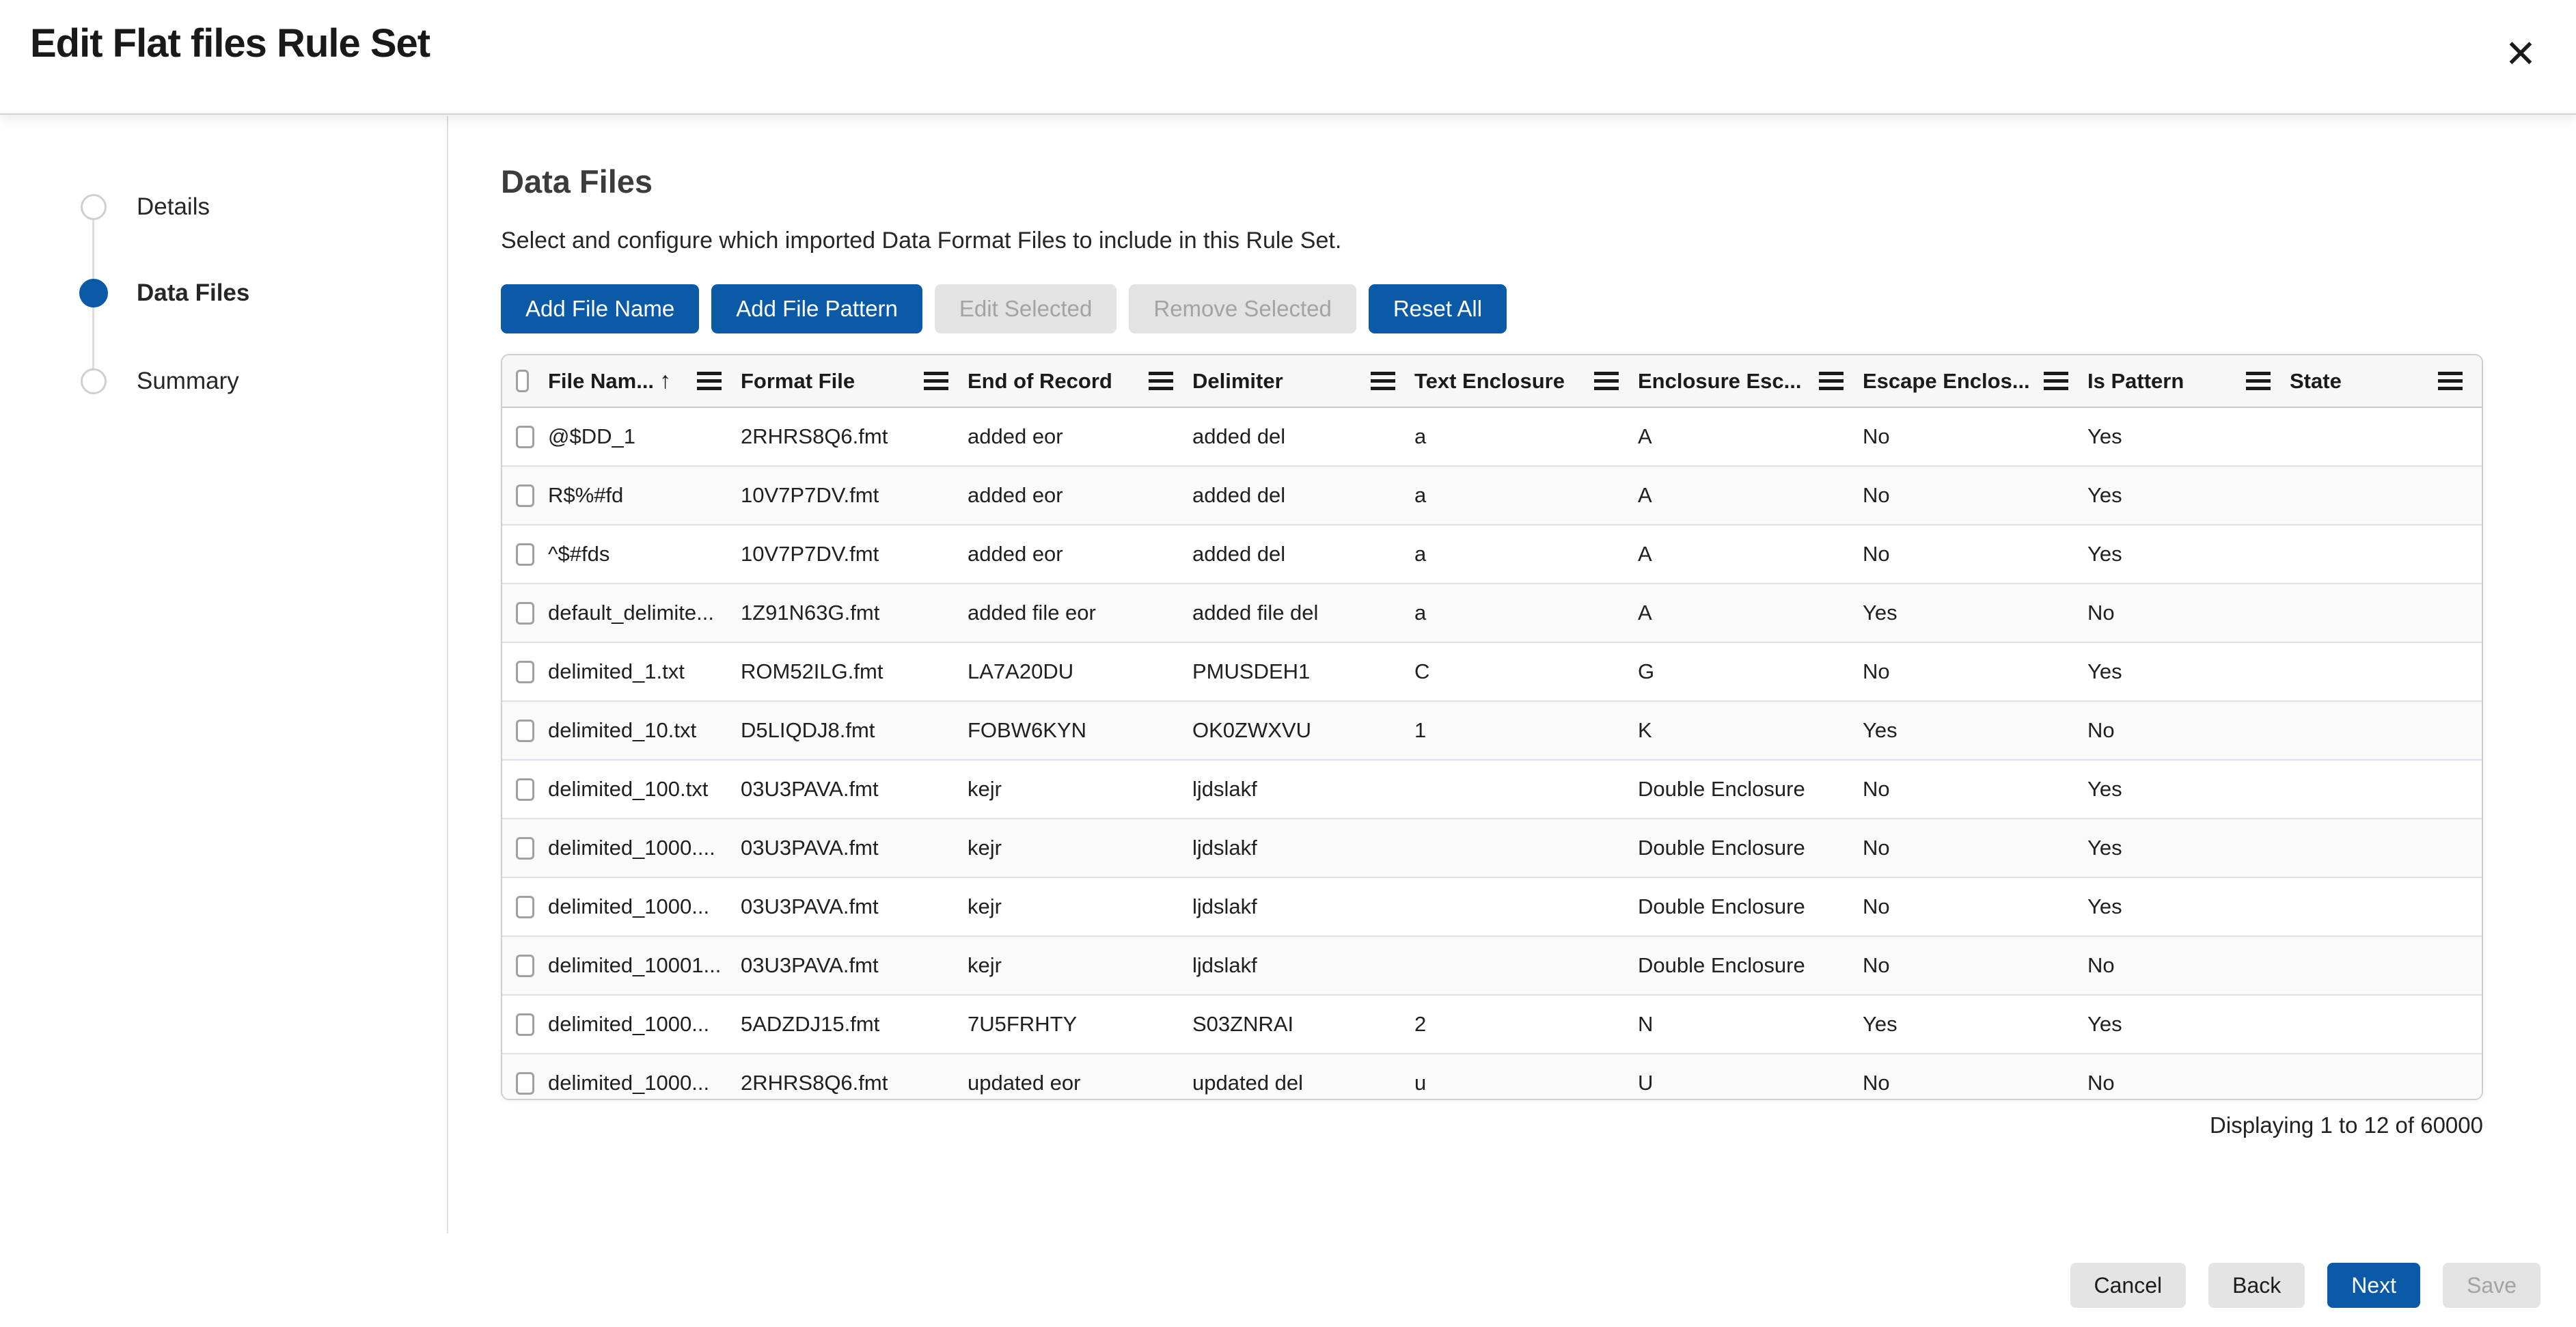 This screenshot has width=2576, height=1327. What do you see at coordinates (985, 848) in the screenshot?
I see `cell-end-of-record: kejr` at bounding box center [985, 848].